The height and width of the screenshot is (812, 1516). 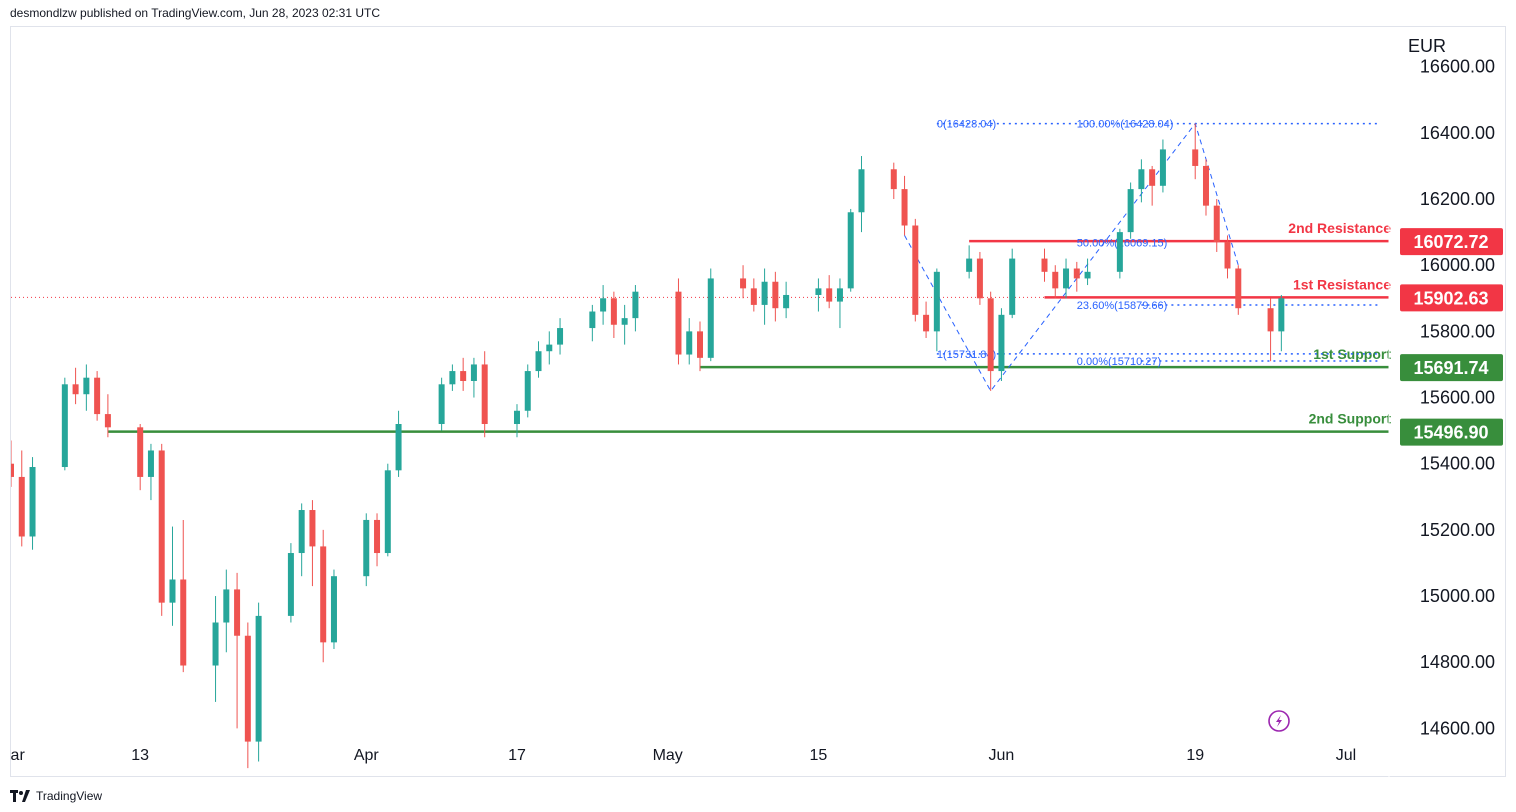 I want to click on price-tick-label: 16400.00, so click(x=1457, y=133).